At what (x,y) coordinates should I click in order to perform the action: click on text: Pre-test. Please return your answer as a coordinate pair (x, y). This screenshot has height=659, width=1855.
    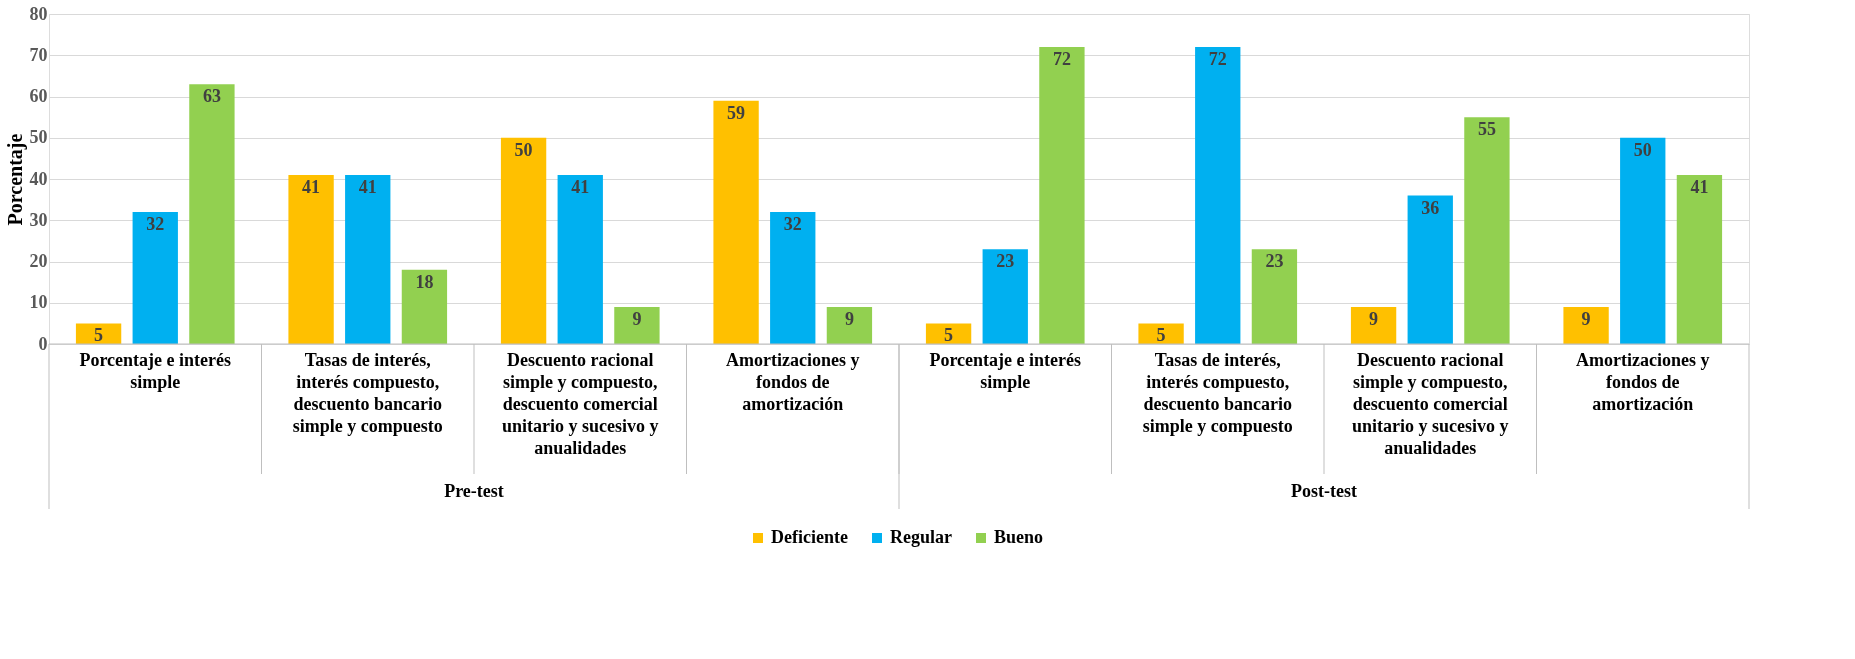
    Looking at the image, I should click on (474, 491).